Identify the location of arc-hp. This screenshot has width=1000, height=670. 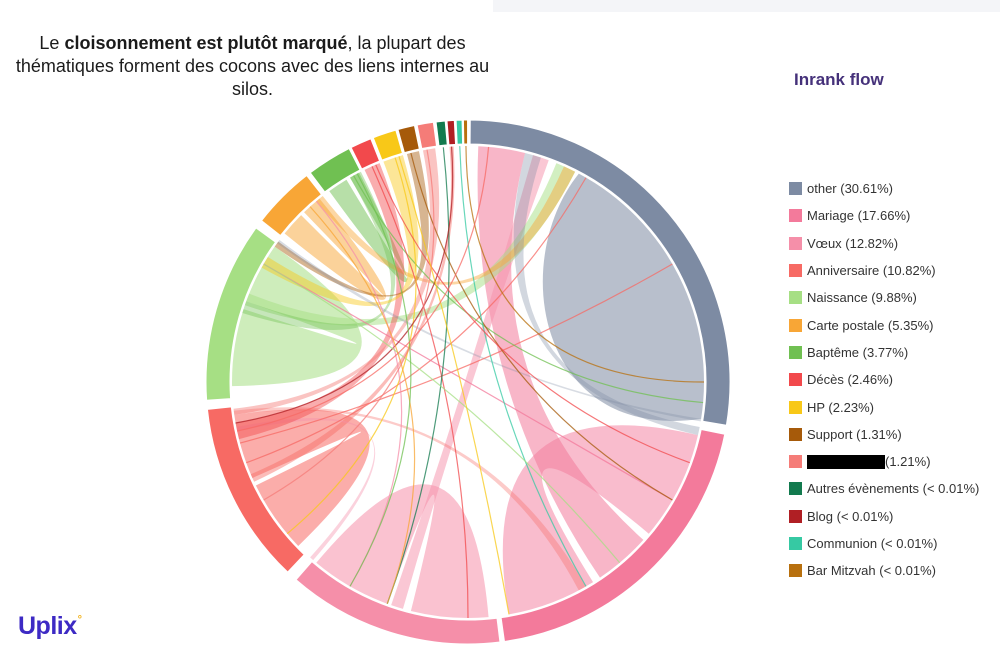
(388, 145).